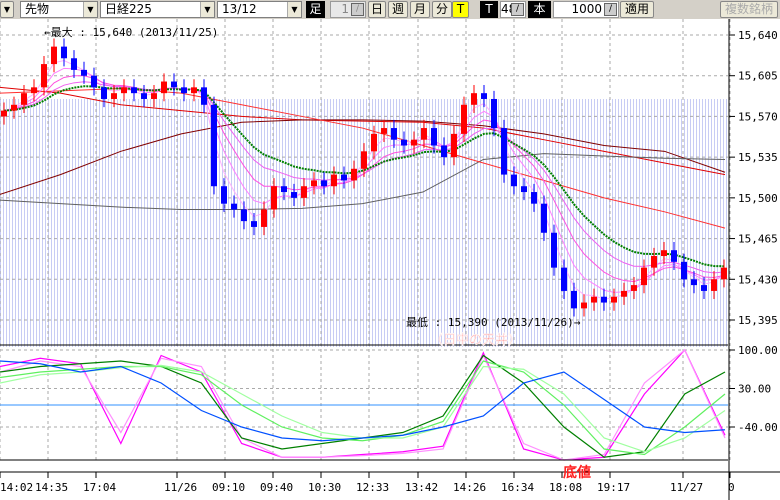  What do you see at coordinates (7, 9) in the screenshot?
I see `menu-dropdown-button: ▼` at bounding box center [7, 9].